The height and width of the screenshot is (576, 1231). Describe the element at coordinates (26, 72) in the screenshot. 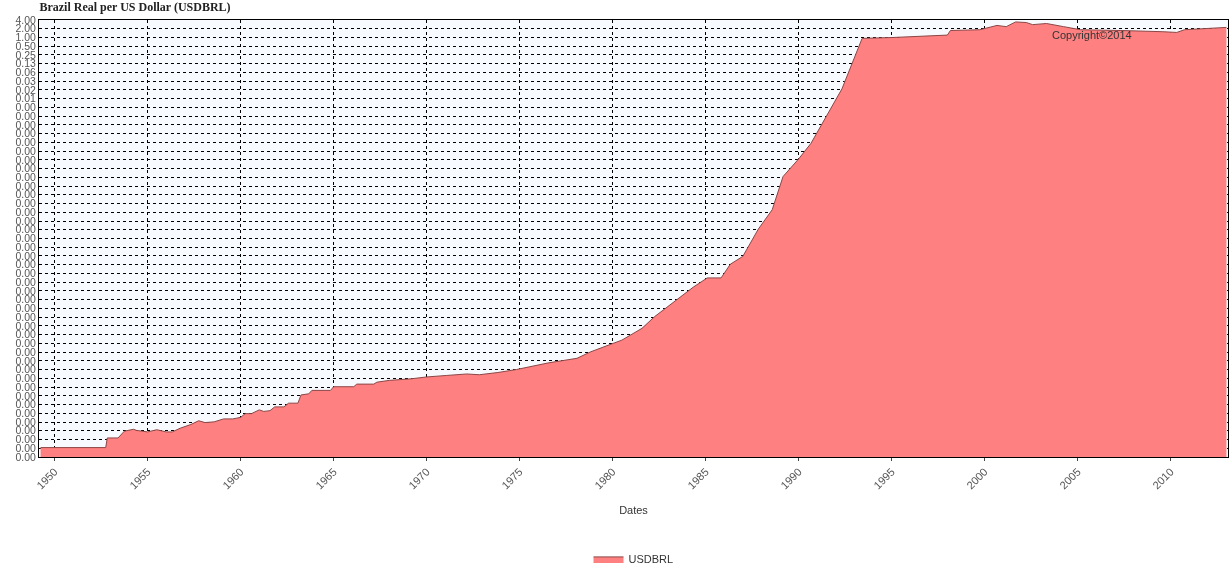

I see `y-tick-label: 0.06` at that location.